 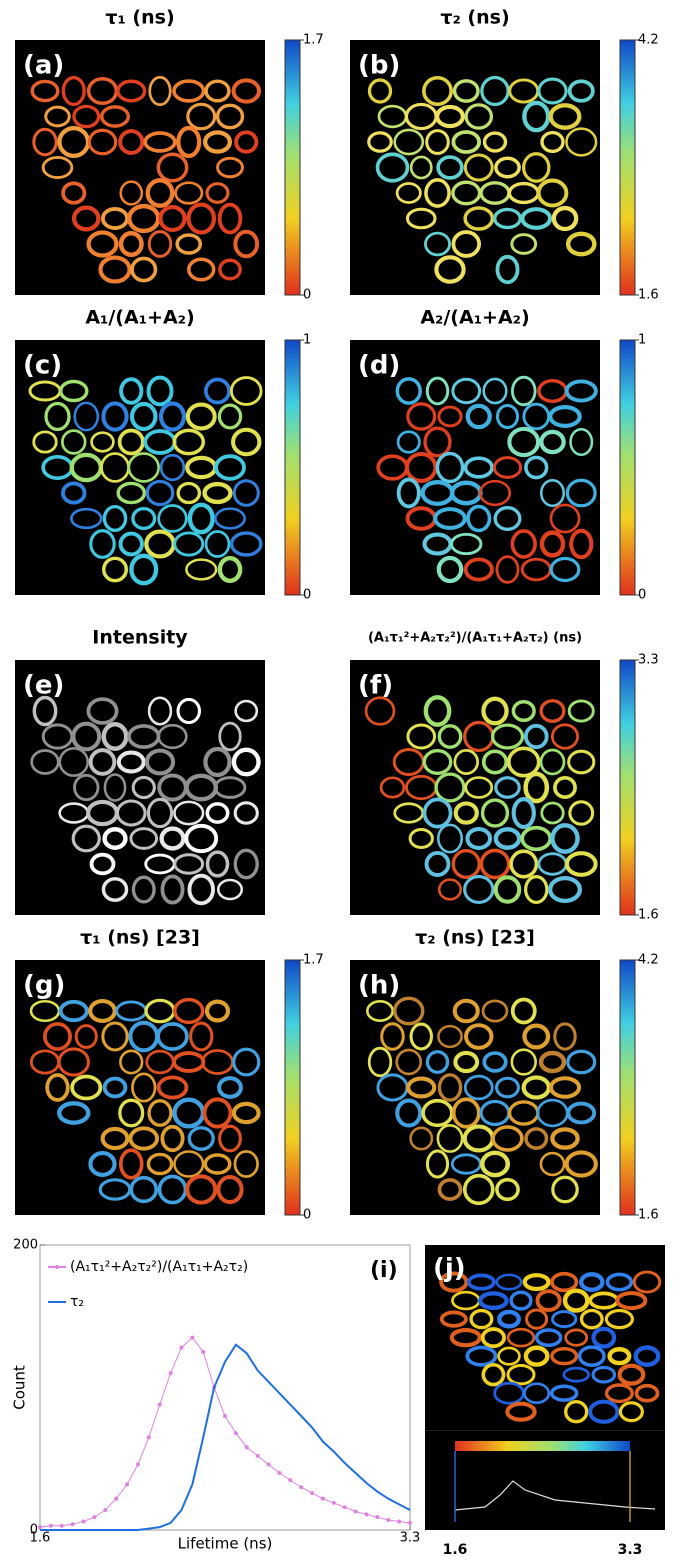 I want to click on panel-label: (g), so click(x=44, y=986).